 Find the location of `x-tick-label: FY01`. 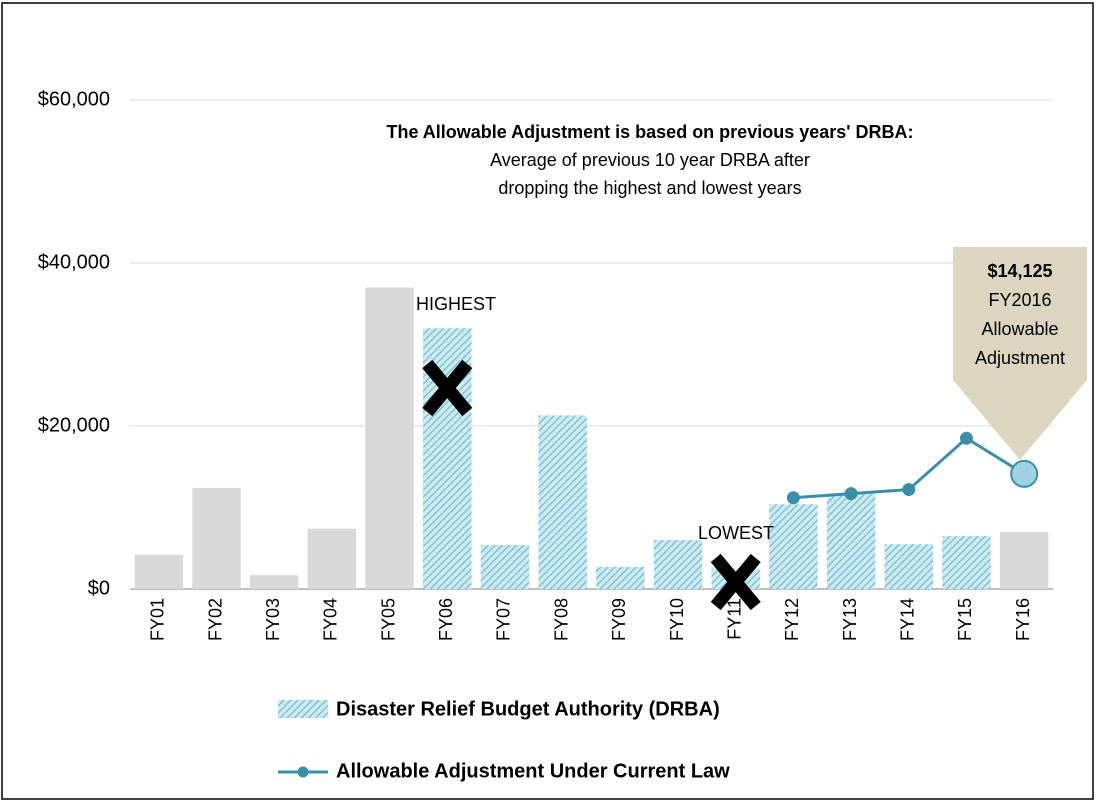

x-tick-label: FY01 is located at coordinates (158, 619).